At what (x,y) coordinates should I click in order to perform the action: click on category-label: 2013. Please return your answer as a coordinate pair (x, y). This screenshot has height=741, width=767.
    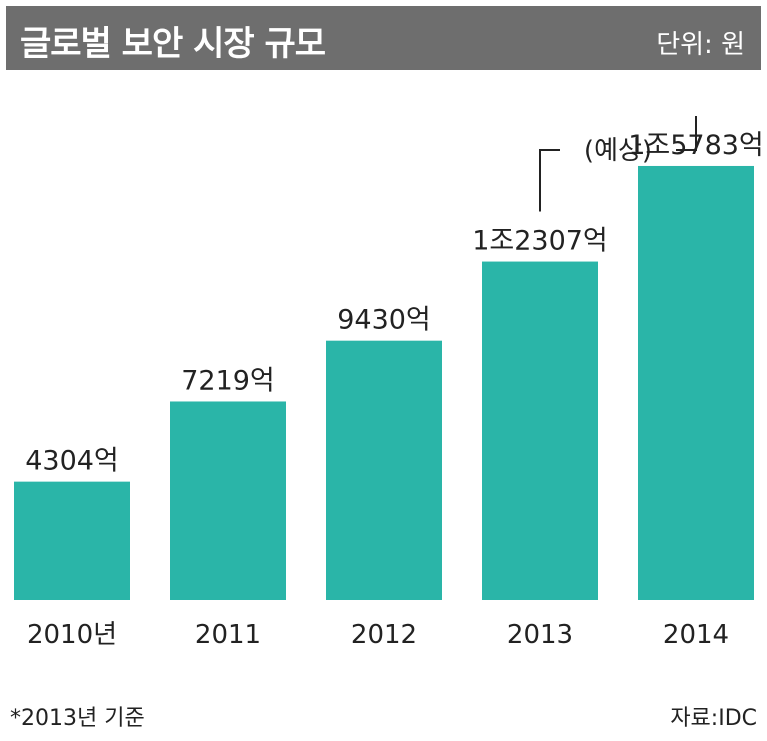
    Looking at the image, I should click on (540, 635).